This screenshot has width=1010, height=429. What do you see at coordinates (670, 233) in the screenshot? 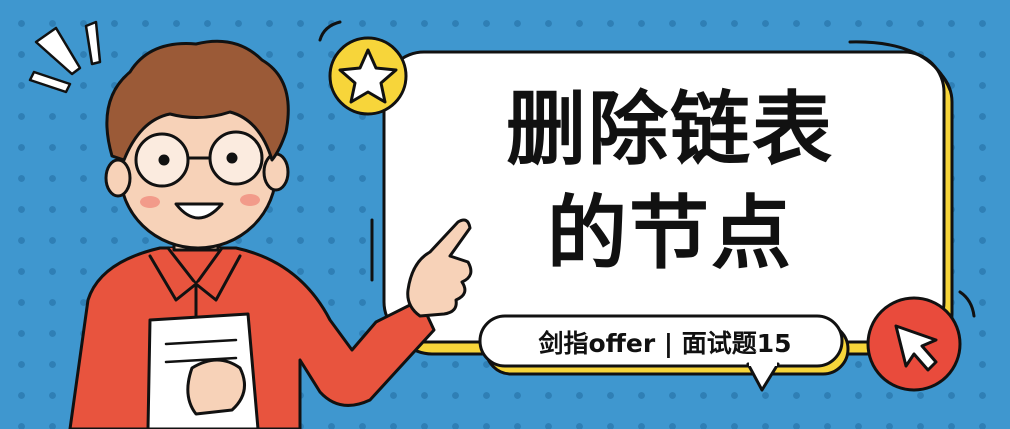
I see `title-line-2: 的节点` at bounding box center [670, 233].